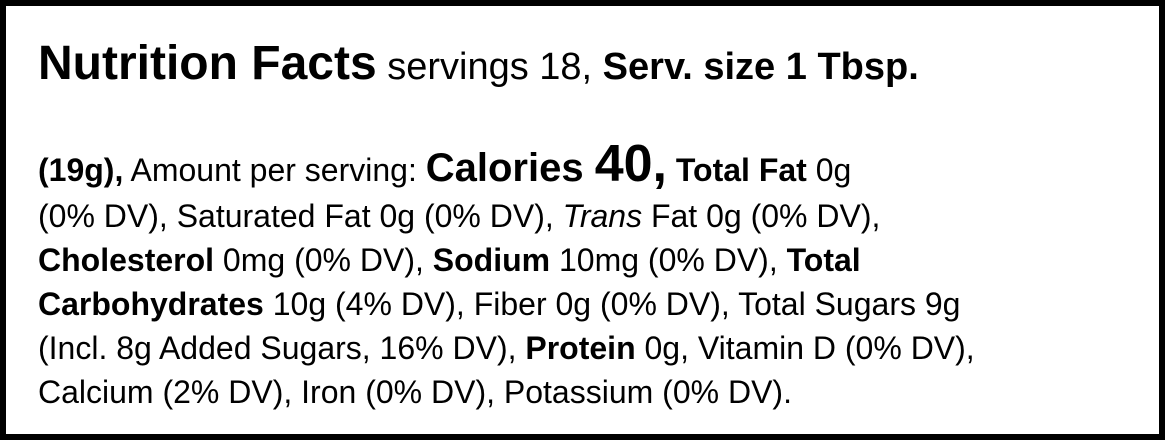  I want to click on text-segment: 10mg (0% DV),, so click(668, 260).